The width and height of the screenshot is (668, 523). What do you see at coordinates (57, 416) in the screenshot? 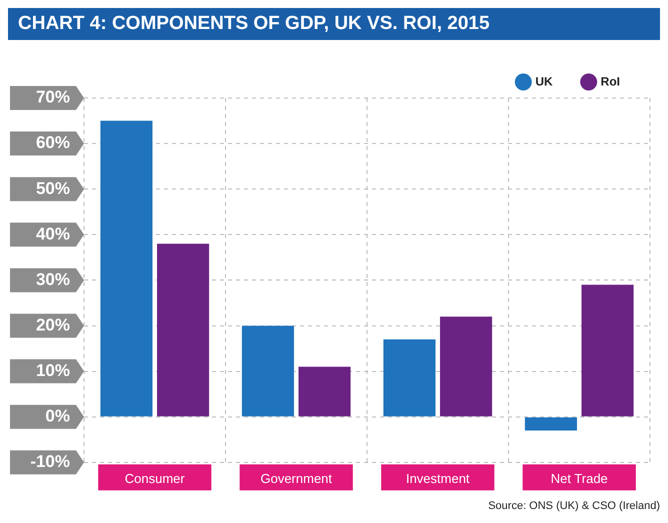
I see `y-tick-label: 0%` at bounding box center [57, 416].